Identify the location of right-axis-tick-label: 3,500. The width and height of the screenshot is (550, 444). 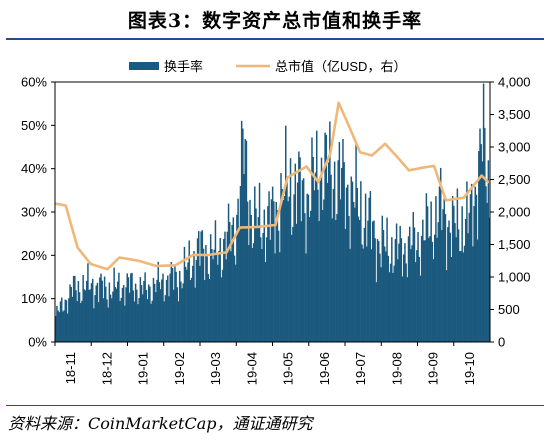
(514, 114).